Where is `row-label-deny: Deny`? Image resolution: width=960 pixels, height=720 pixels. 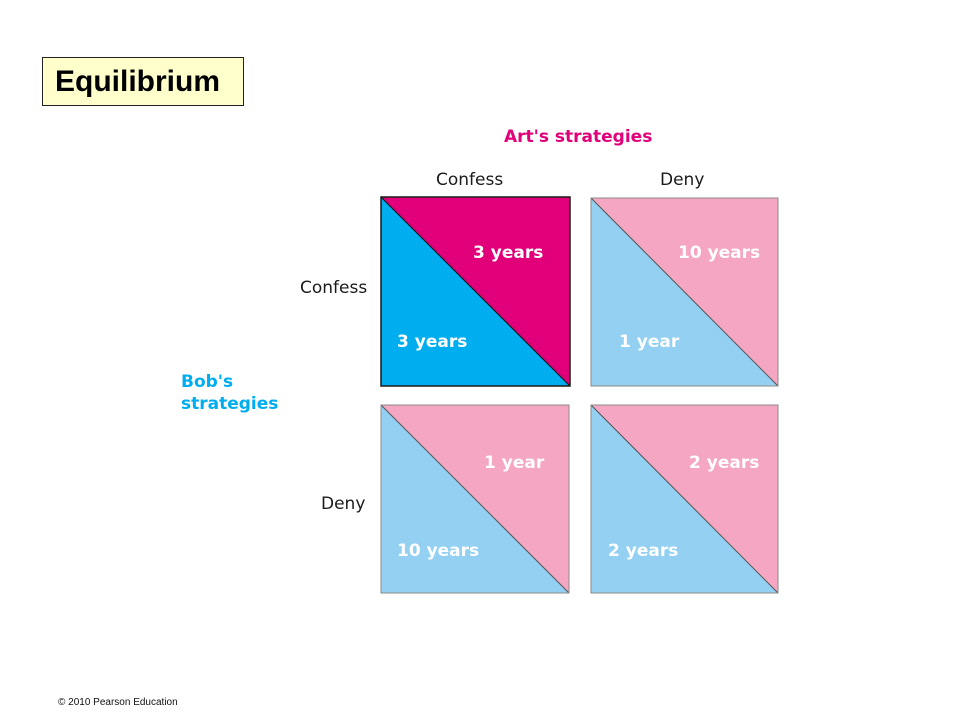
row-label-deny: Deny is located at coordinates (343, 504).